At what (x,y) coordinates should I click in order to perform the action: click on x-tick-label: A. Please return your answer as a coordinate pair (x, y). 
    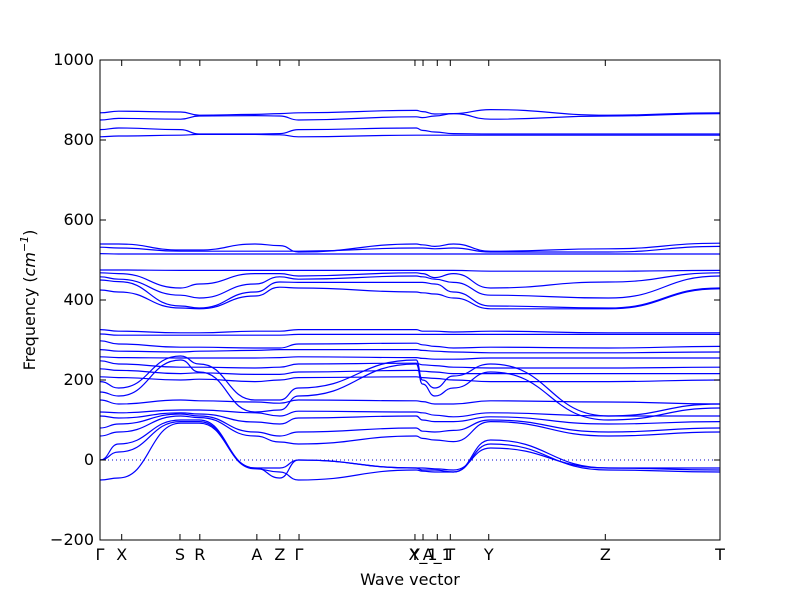
    Looking at the image, I should click on (256, 554).